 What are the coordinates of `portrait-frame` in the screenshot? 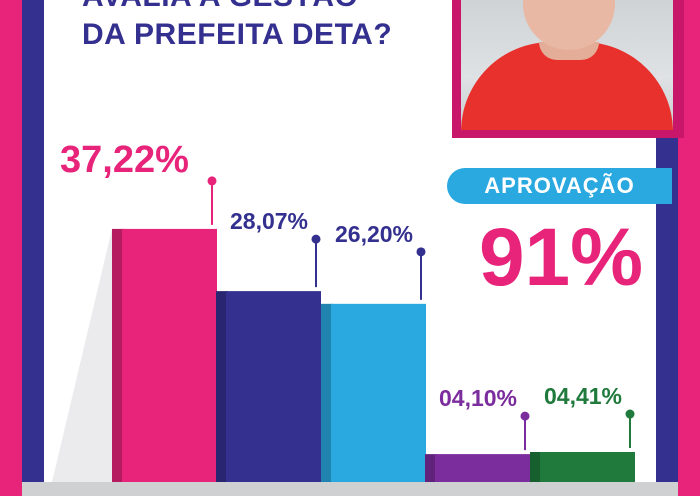 It's located at (568, 69).